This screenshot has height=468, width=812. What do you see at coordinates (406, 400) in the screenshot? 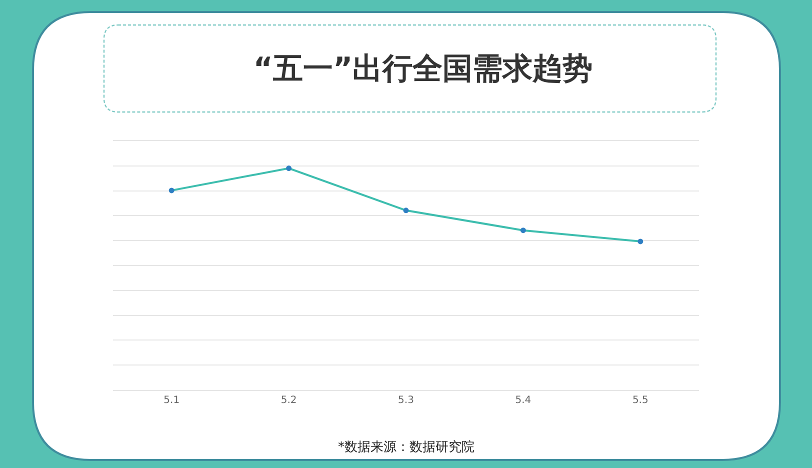
I see `x-tick-label: 5.3` at bounding box center [406, 400].